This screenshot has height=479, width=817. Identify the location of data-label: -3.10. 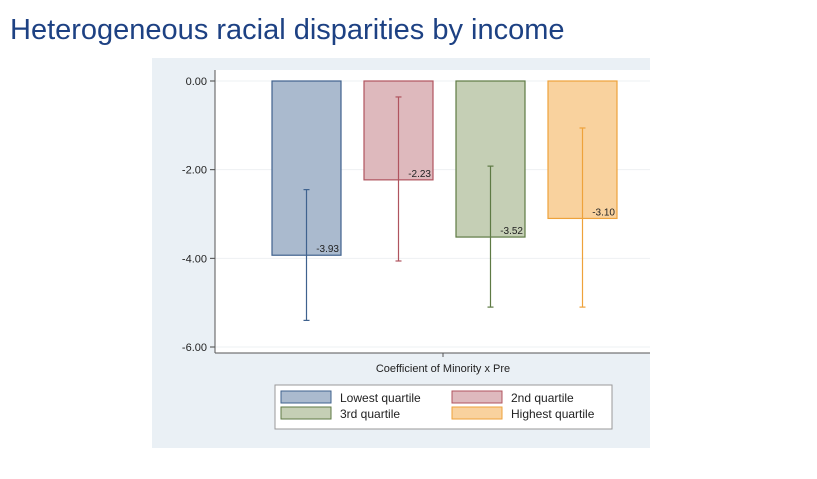
(603, 212).